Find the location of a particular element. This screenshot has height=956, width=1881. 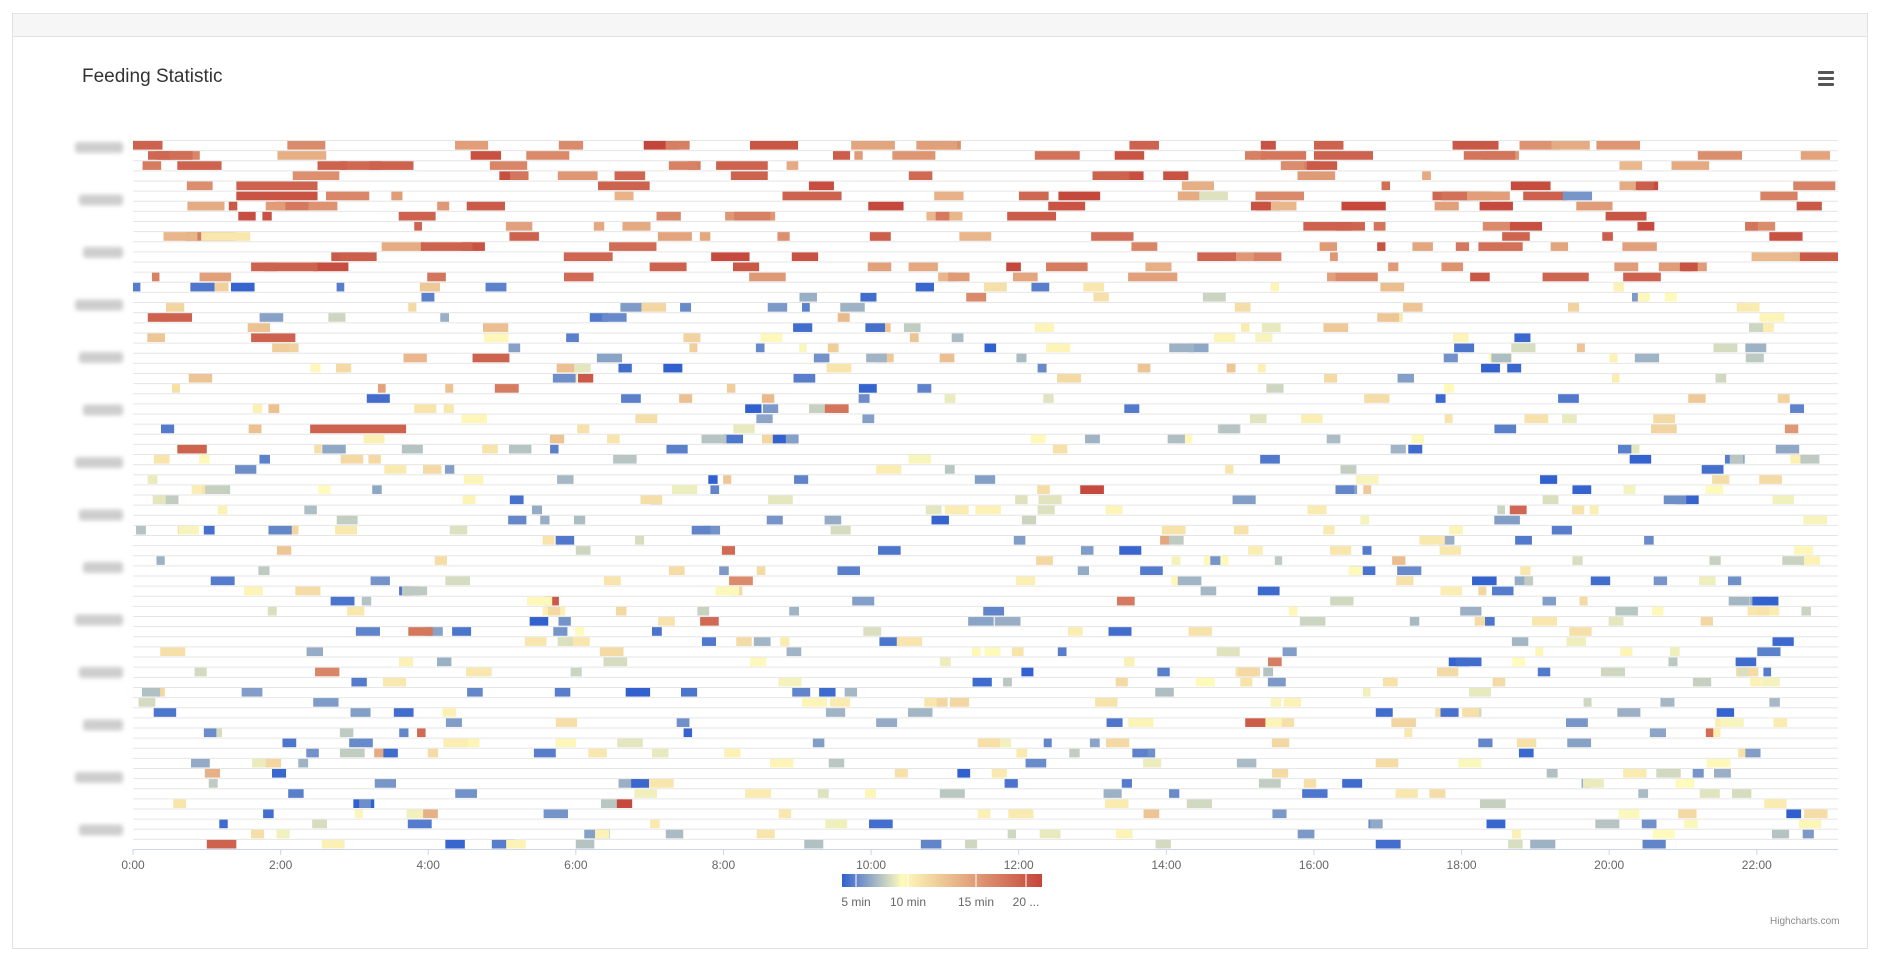

hamburger-menu-icon is located at coordinates (1826, 80).